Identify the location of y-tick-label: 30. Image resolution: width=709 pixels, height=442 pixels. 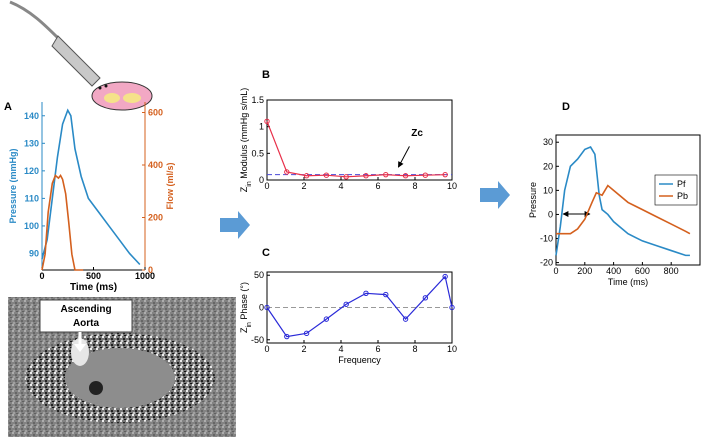
(548, 142).